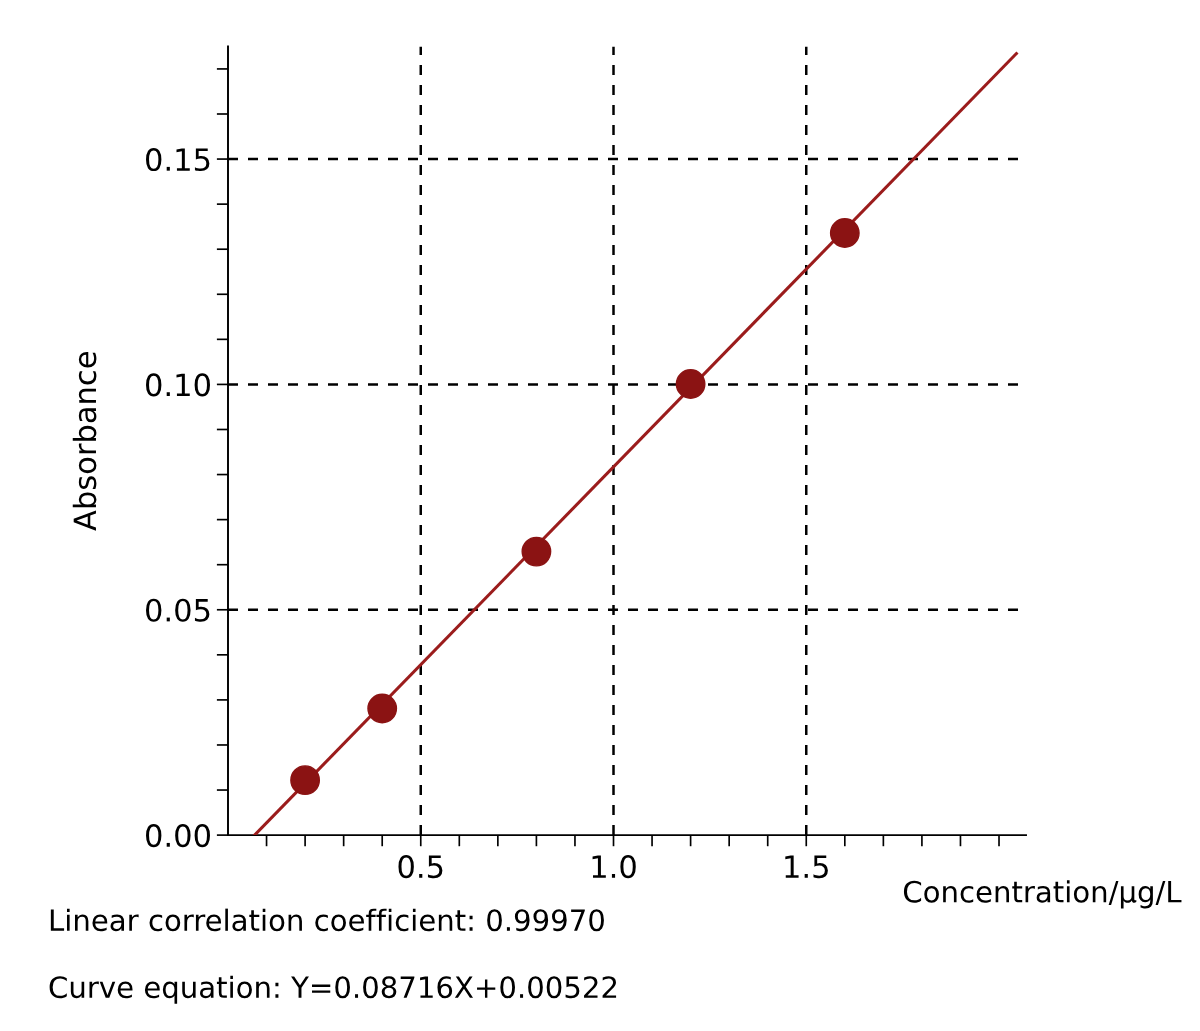 The width and height of the screenshot is (1200, 1031). Describe the element at coordinates (1042, 894) in the screenshot. I see `x-axis-title: Concentration/μg/L` at that location.